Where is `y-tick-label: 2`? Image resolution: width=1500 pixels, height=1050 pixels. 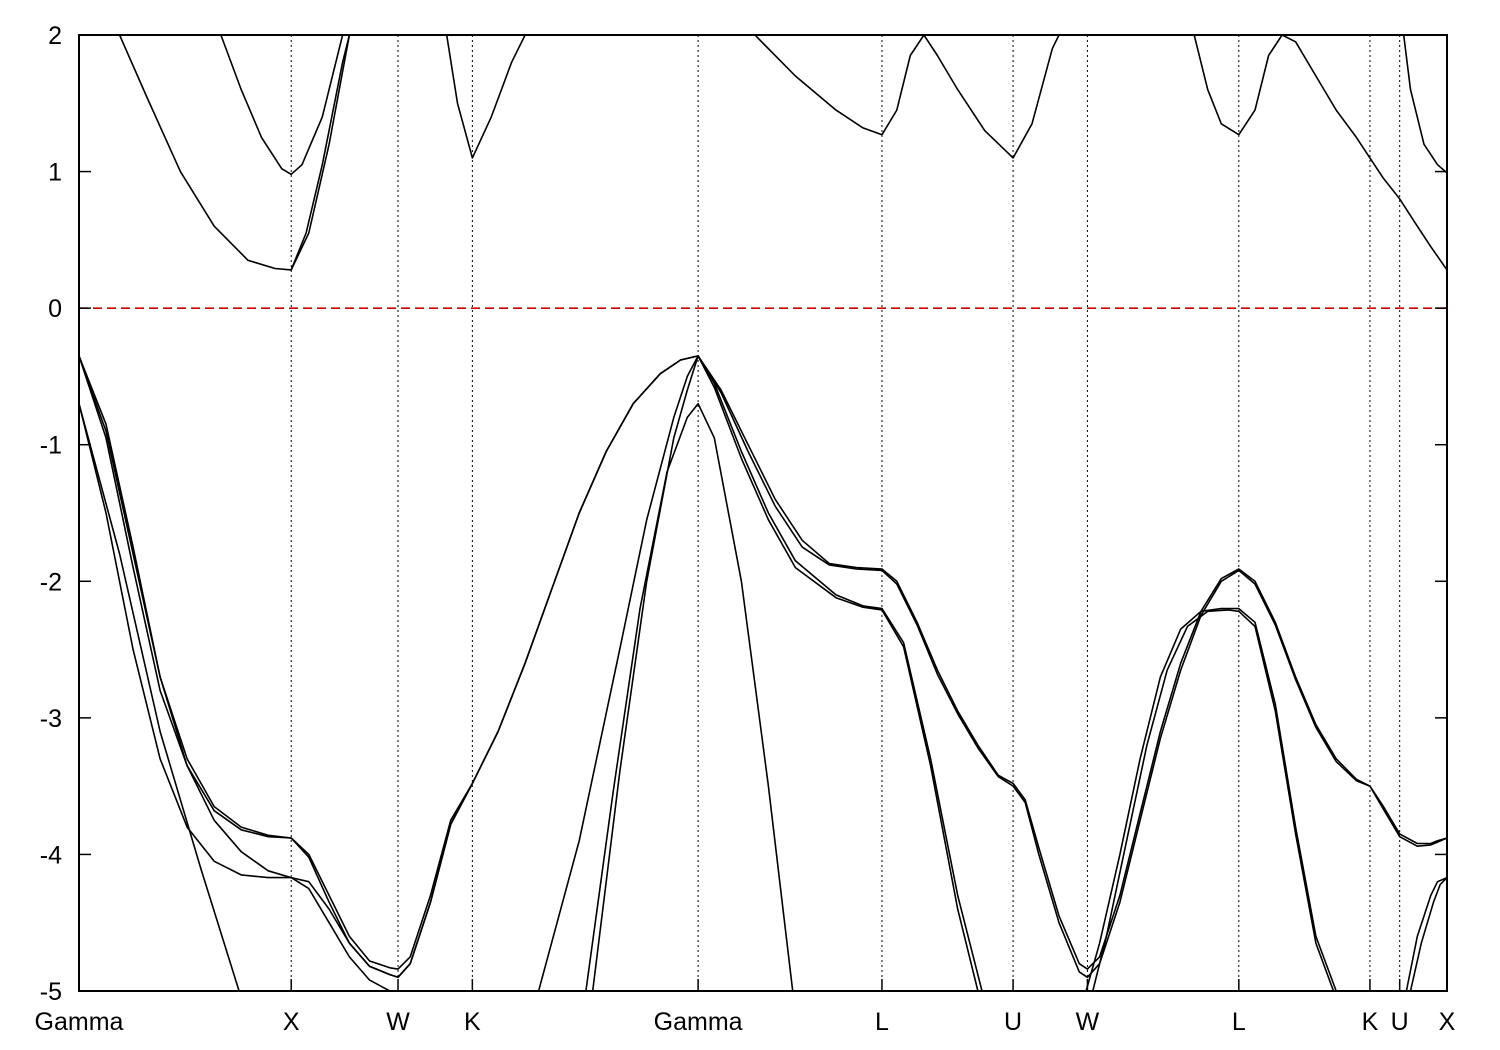
y-tick-label: 2 is located at coordinates (55, 36).